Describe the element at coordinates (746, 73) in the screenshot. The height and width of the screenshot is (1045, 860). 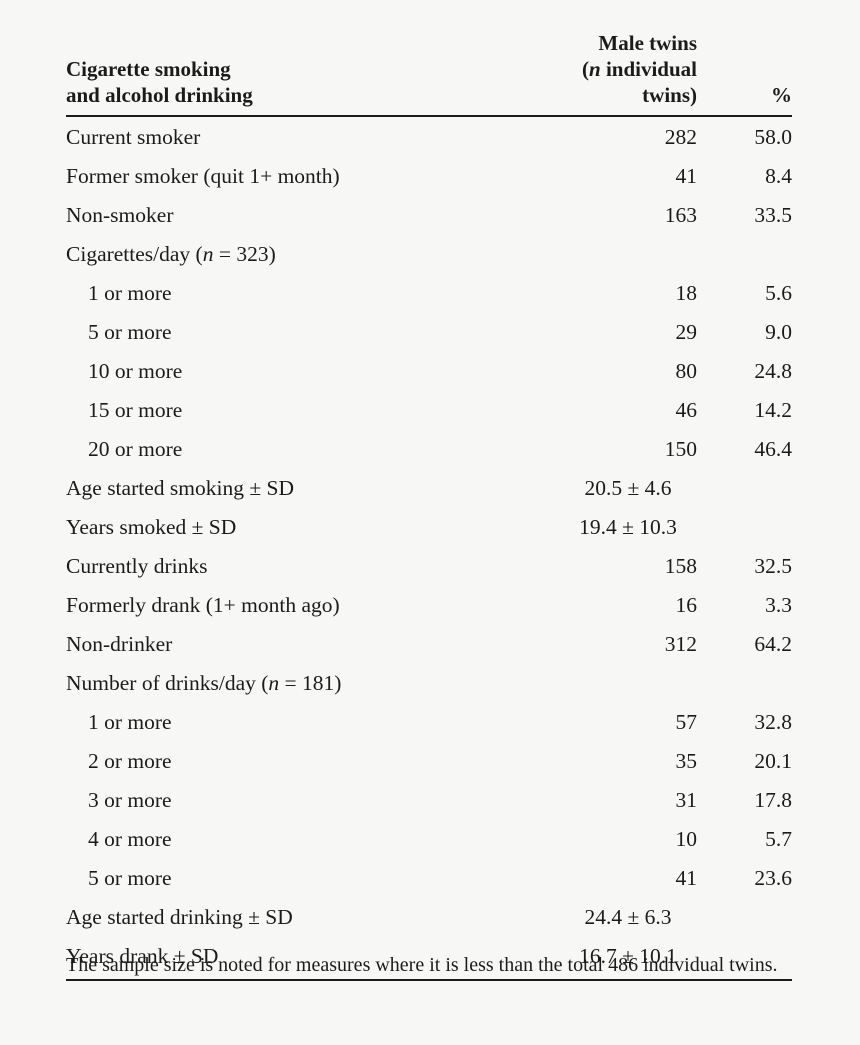
I see `column-header-percent: %` at that location.